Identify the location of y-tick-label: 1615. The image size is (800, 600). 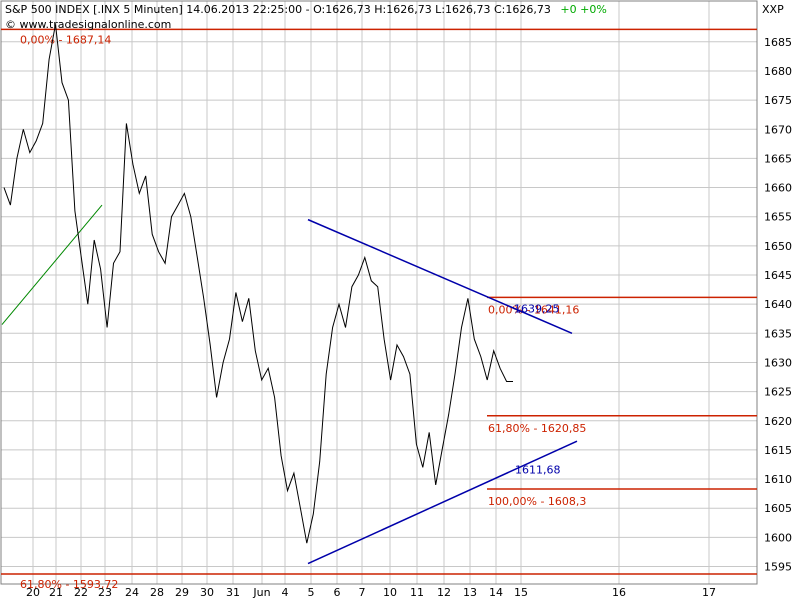
(778, 450).